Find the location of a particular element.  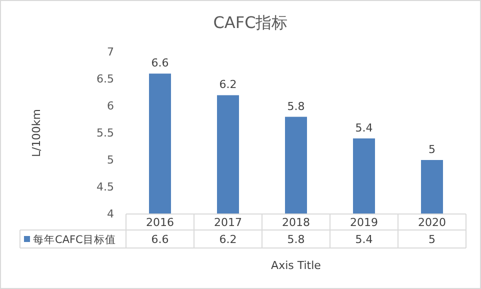

x-tick-label: 2017 is located at coordinates (228, 222).